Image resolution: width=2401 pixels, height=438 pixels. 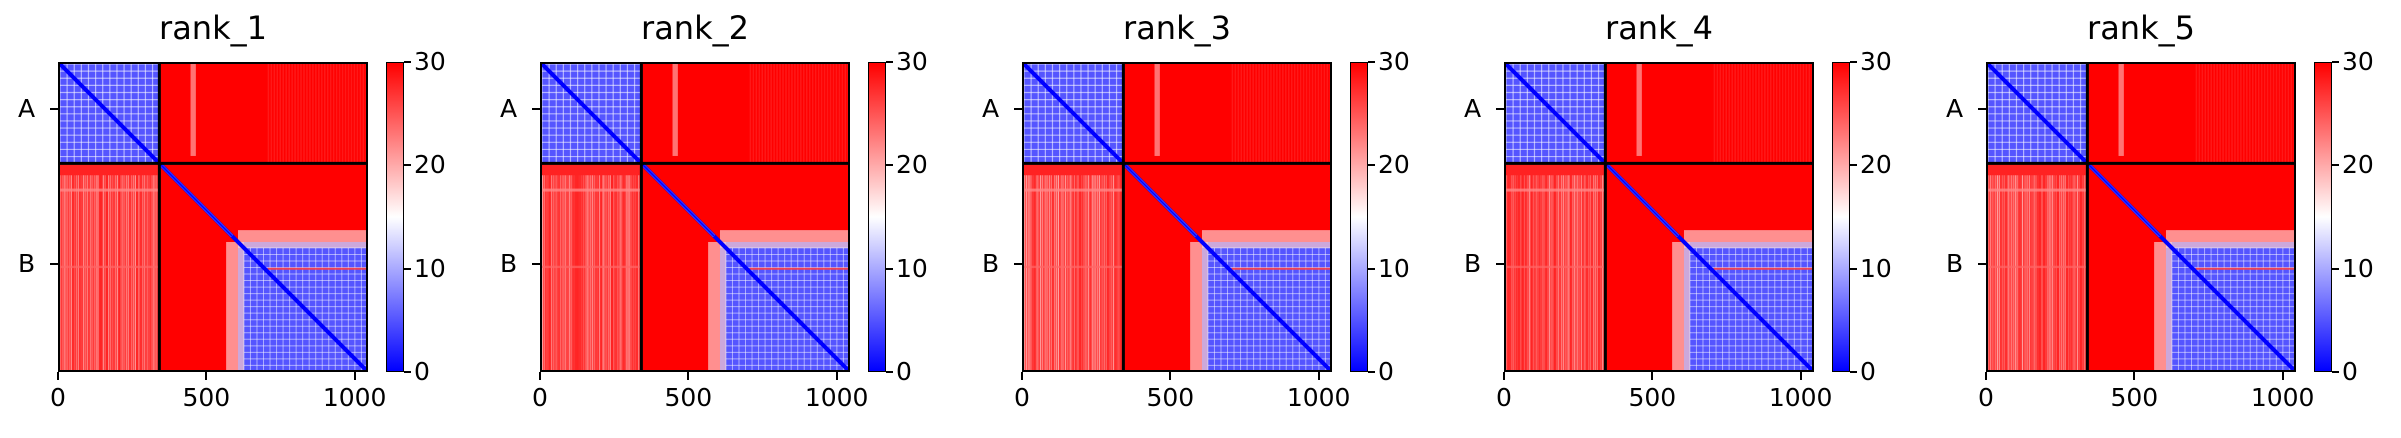 What do you see at coordinates (688, 397) in the screenshot?
I see `x-tick-label: 500` at bounding box center [688, 397].